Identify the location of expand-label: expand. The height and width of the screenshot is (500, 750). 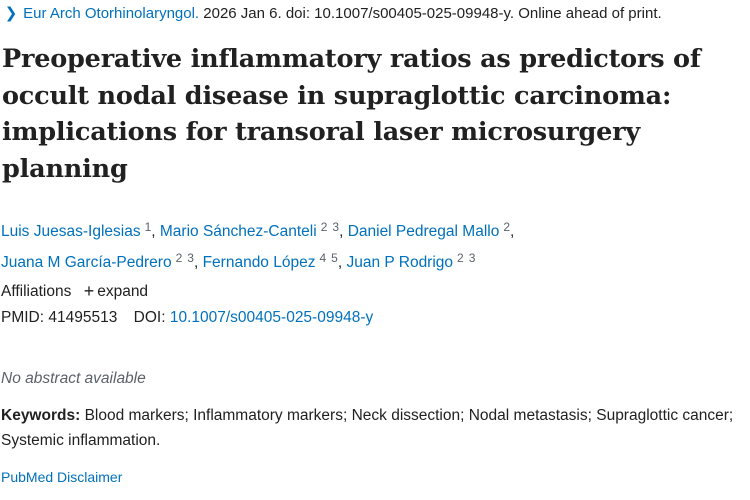
(123, 291).